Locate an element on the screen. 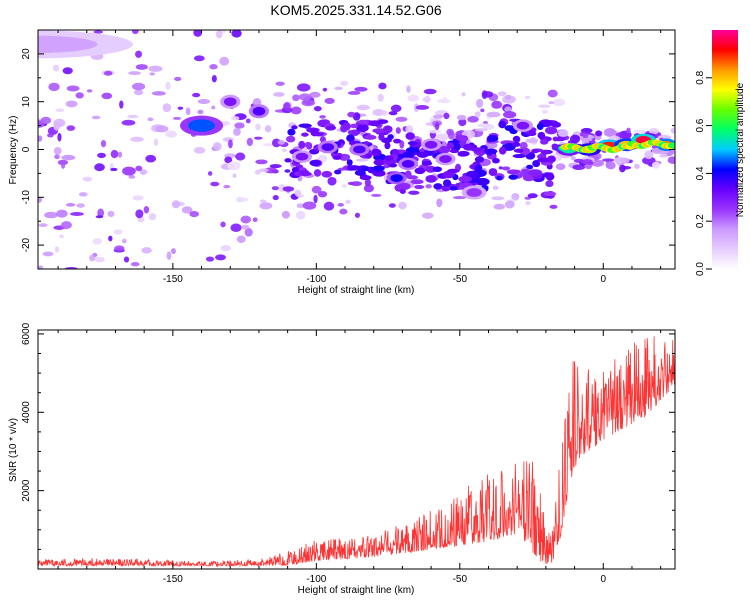  colorbar-ticks: 0.0 0.2 0.4 0.6 0.8 is located at coordinates (703, 173).